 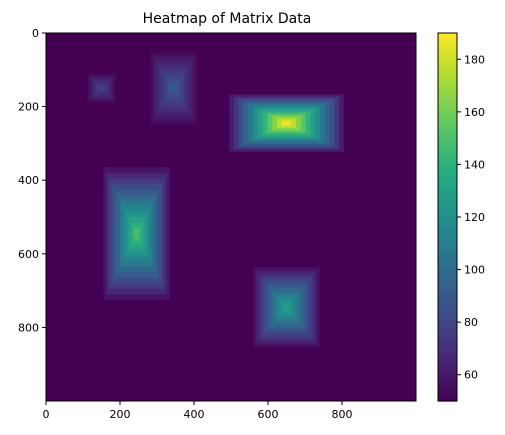 I want to click on y-tick-label: 600, so click(x=28, y=254).